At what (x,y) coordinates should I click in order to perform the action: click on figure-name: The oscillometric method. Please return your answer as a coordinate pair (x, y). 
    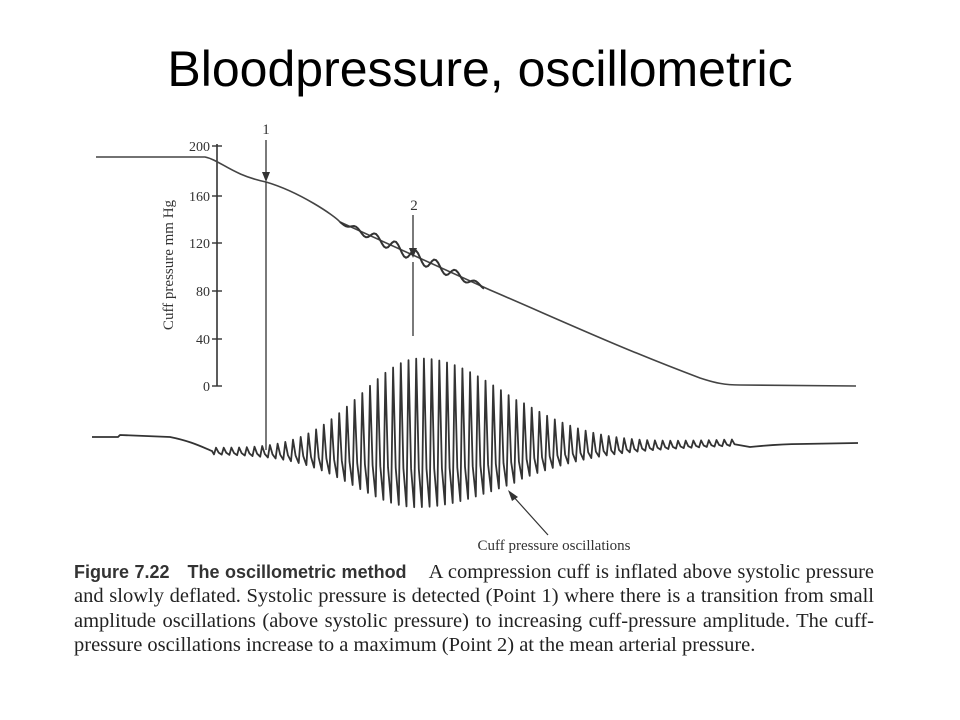
    Looking at the image, I should click on (297, 572).